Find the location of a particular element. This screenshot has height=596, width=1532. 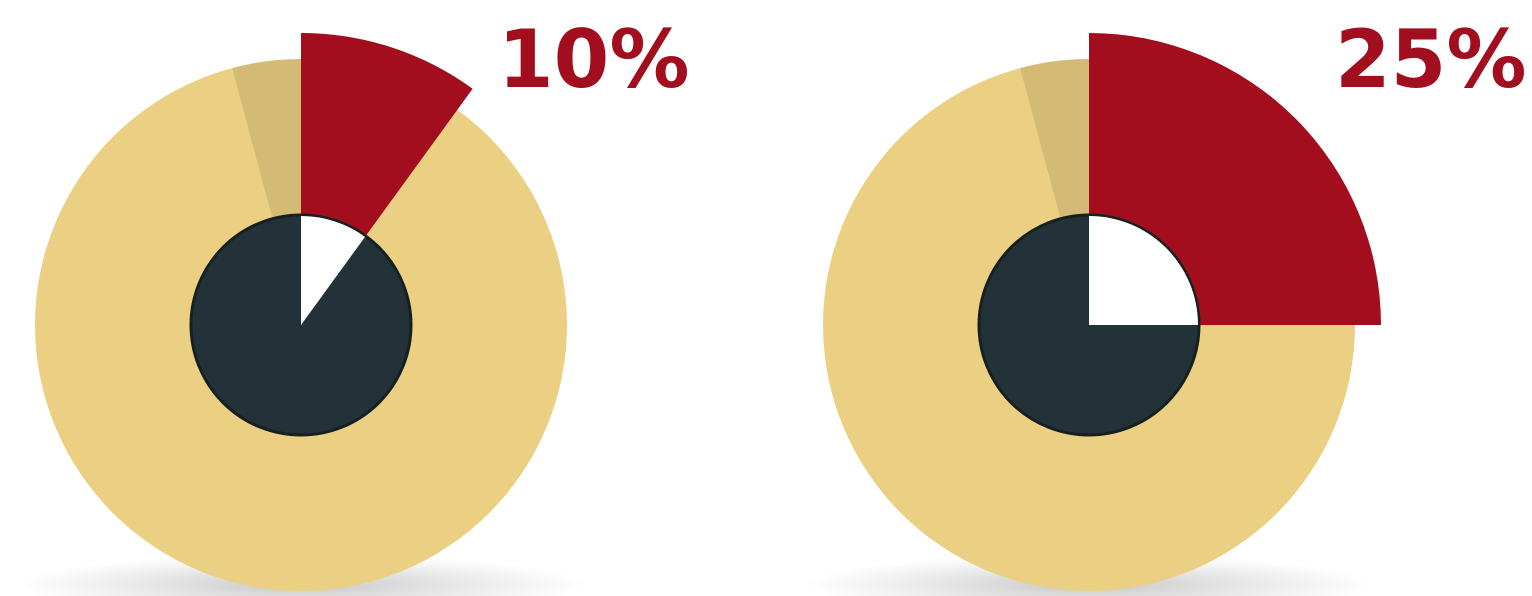

pie-1-hub-wedge is located at coordinates (333, 270).